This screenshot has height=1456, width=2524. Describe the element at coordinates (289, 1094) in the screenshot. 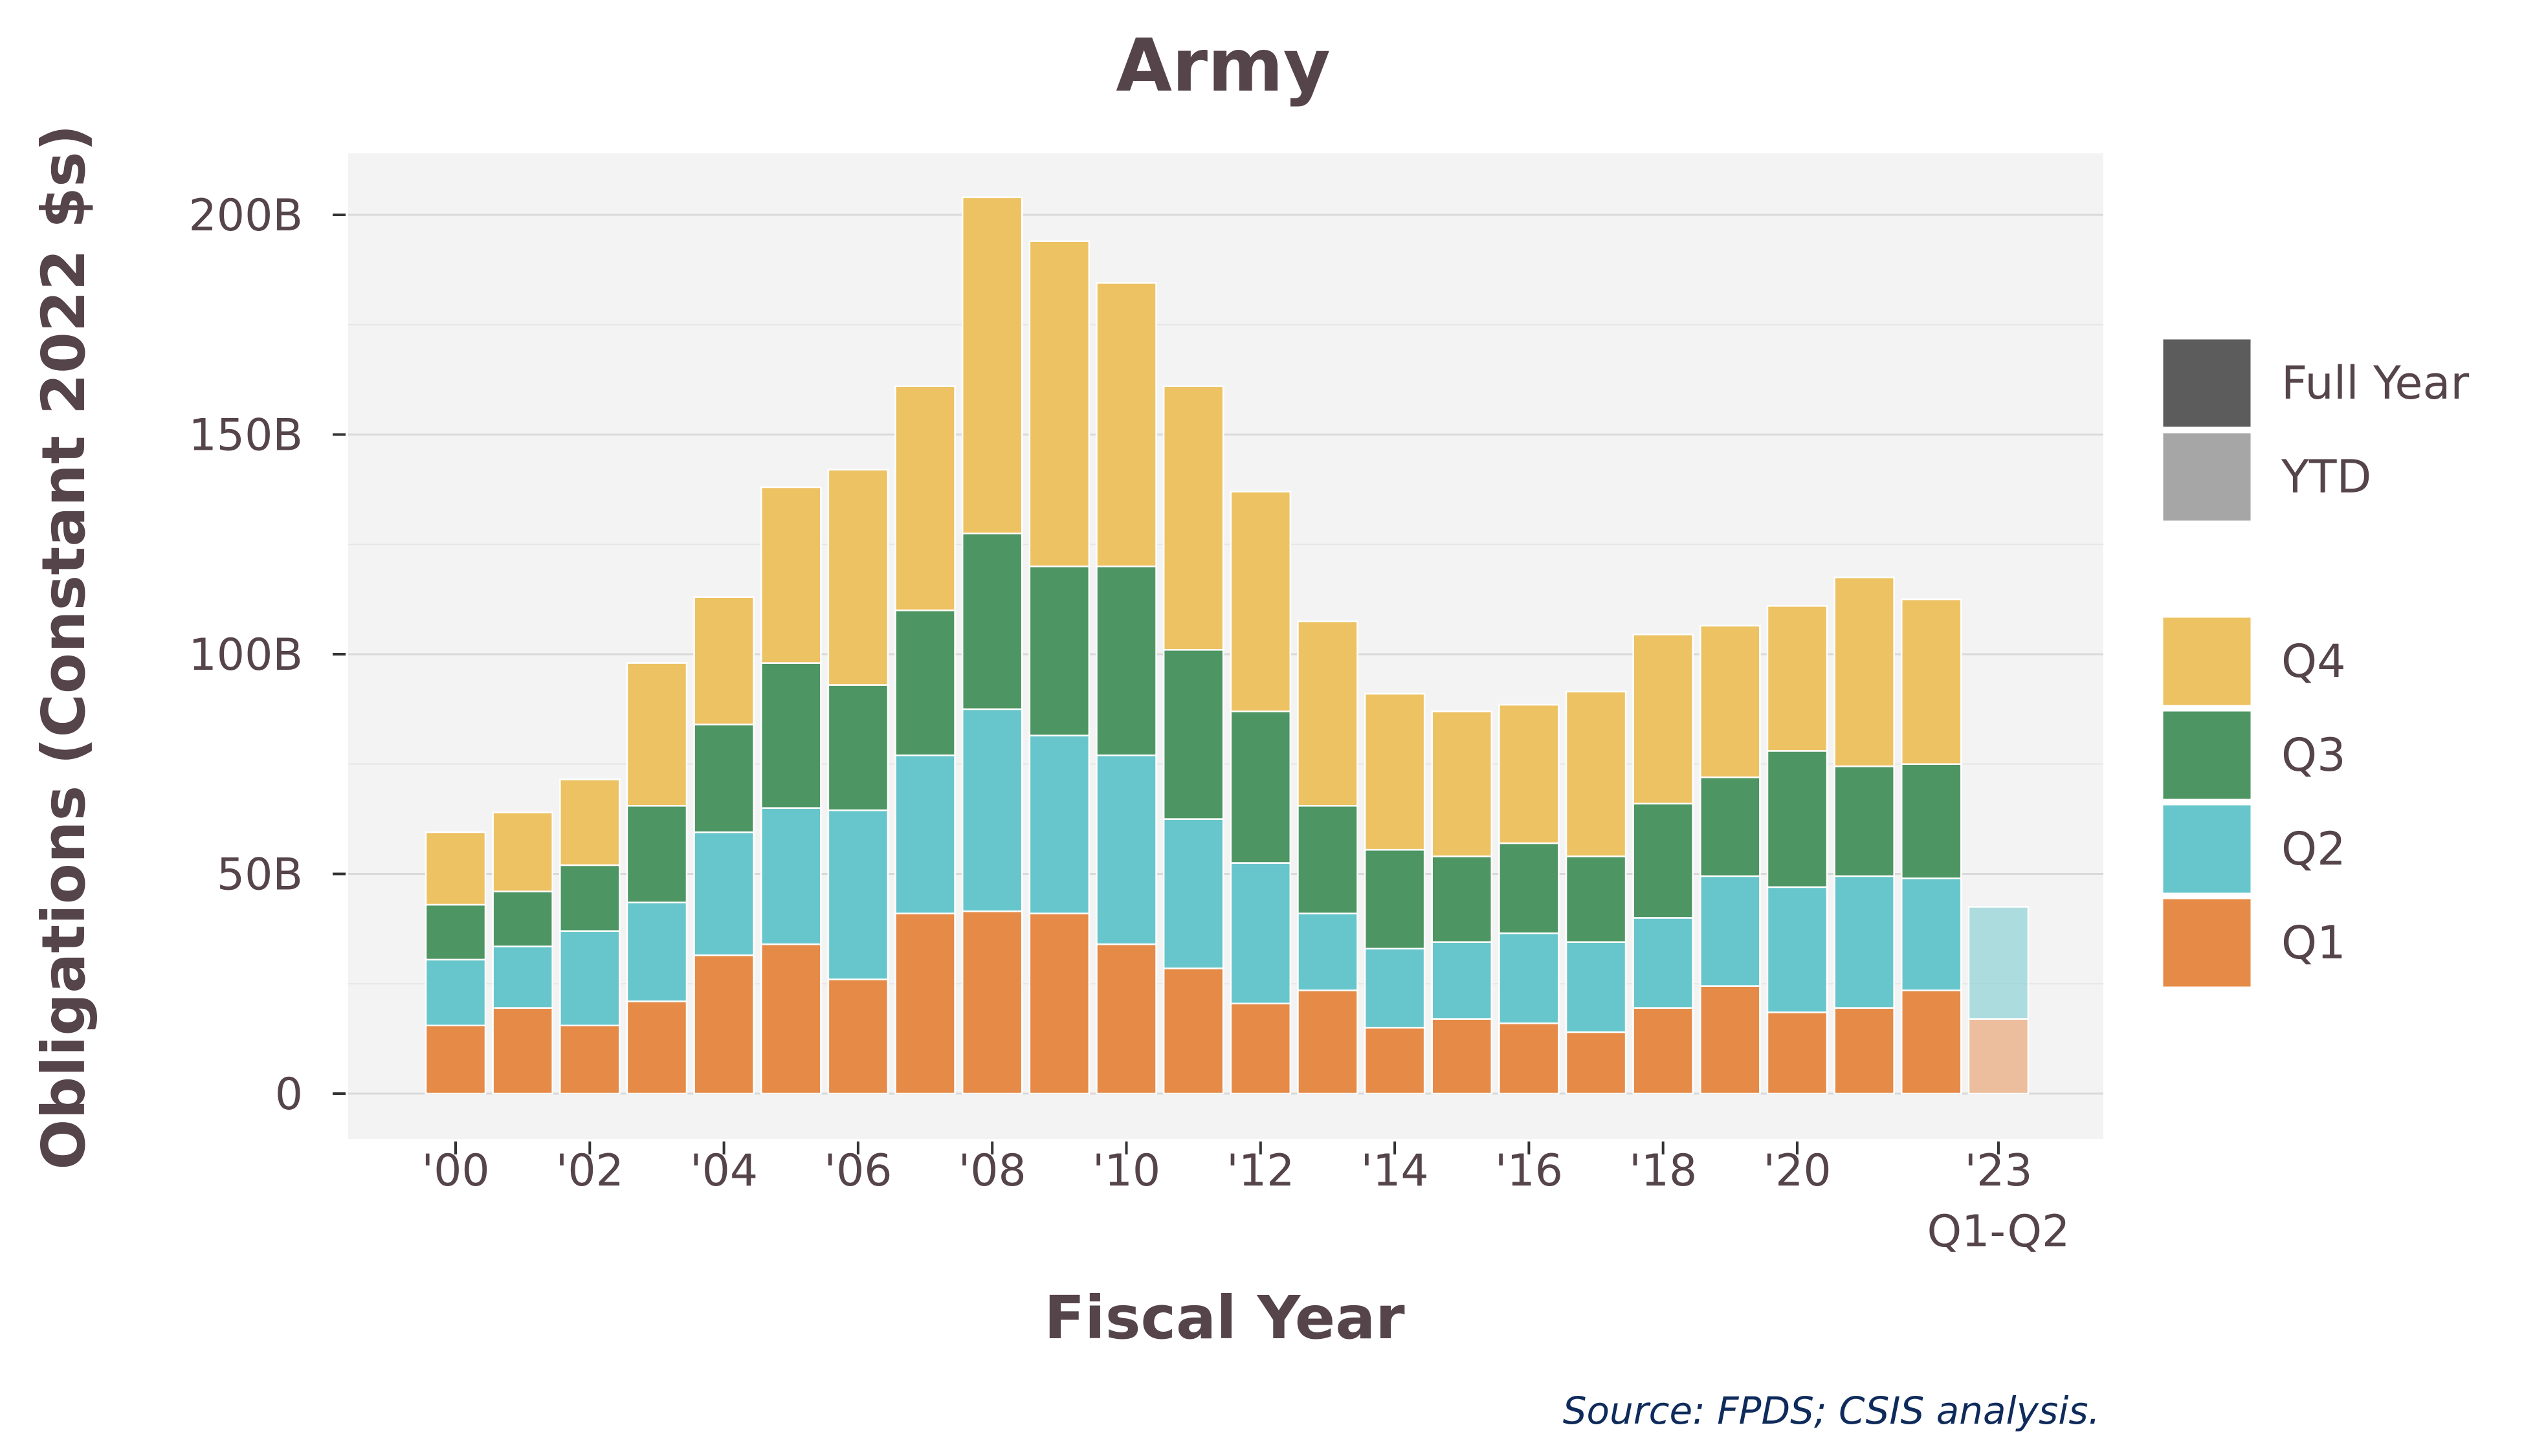

I see `y-tick-label: 0` at that location.